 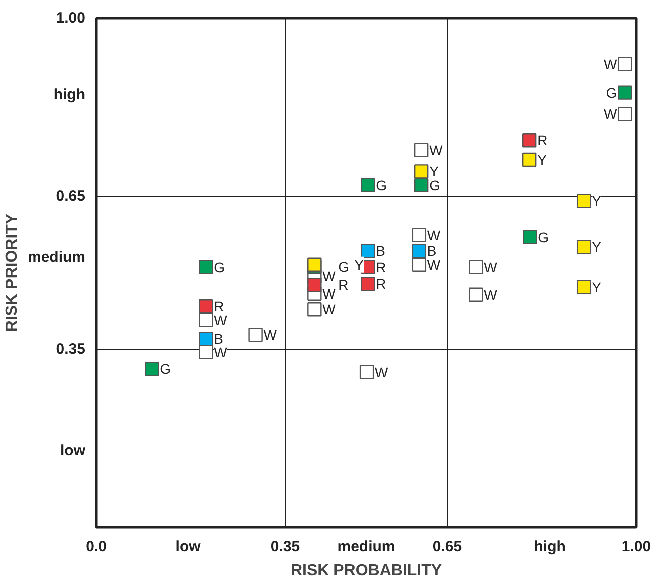 What do you see at coordinates (70, 95) in the screenshot?
I see `y-tick-label: high` at bounding box center [70, 95].